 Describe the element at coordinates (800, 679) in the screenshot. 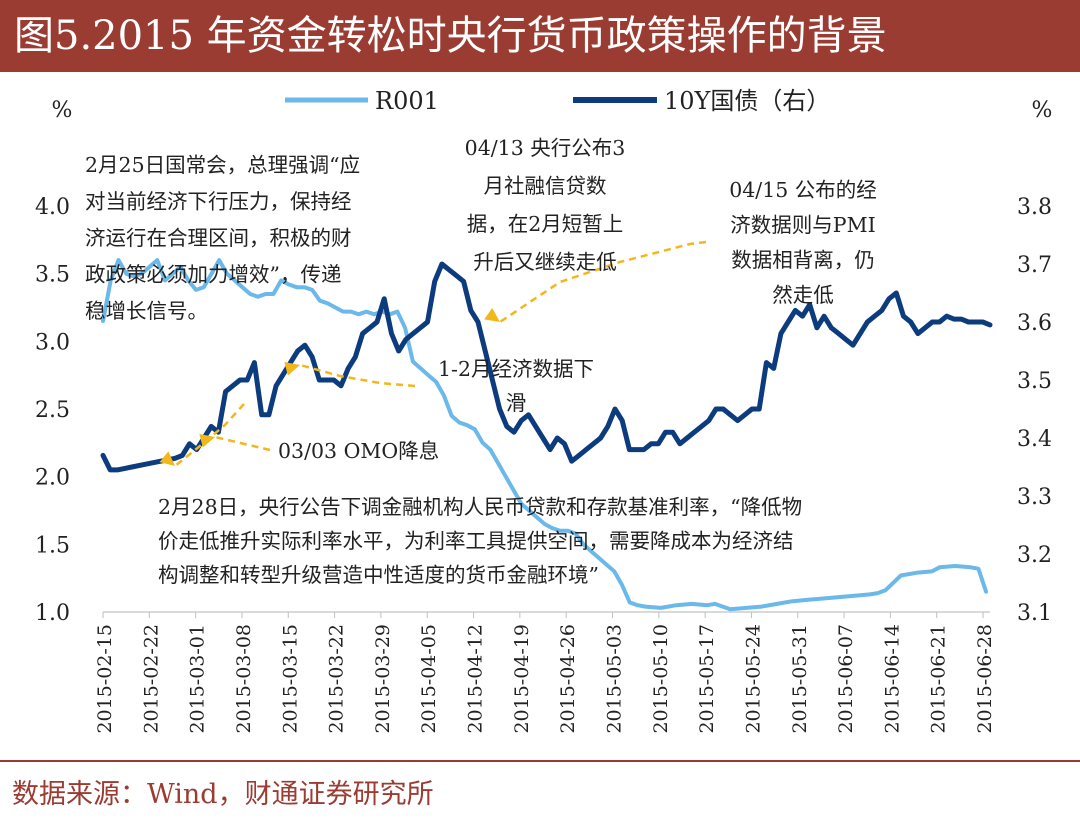

I see `x-tick-label: 2015-05-31` at that location.